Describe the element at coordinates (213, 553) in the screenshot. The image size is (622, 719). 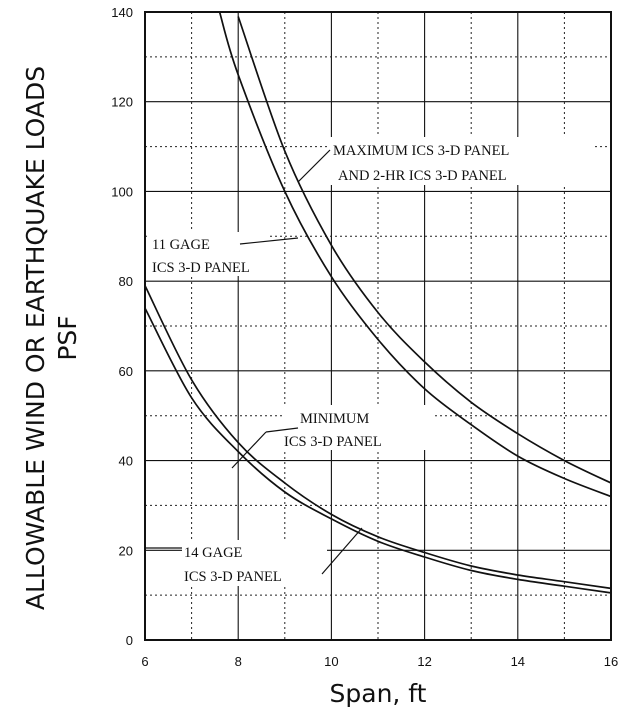
I see `annotation-14-gage-line1: 14 GAGE` at that location.